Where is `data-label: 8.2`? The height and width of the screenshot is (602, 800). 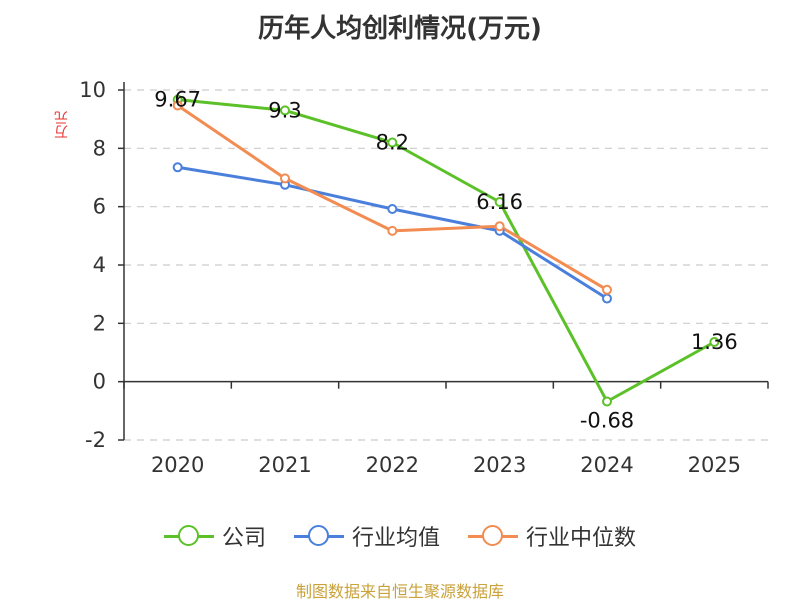 data-label: 8.2 is located at coordinates (392, 143).